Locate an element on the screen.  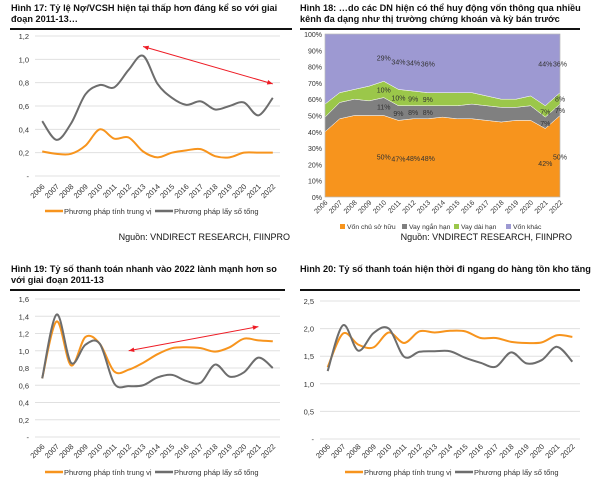
plot-border is located at coordinates (442, 115).